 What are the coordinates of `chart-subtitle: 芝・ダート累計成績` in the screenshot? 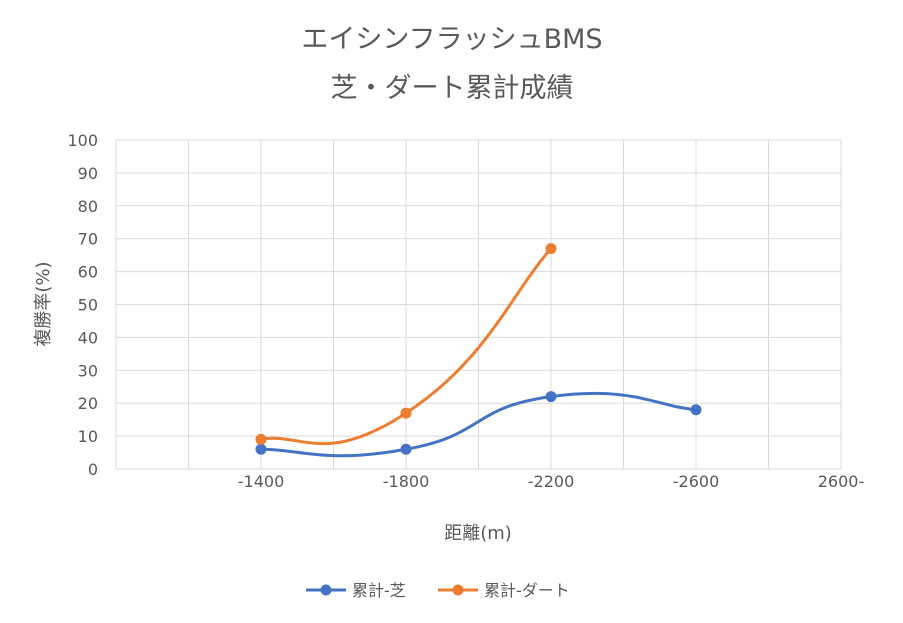 It's located at (452, 88).